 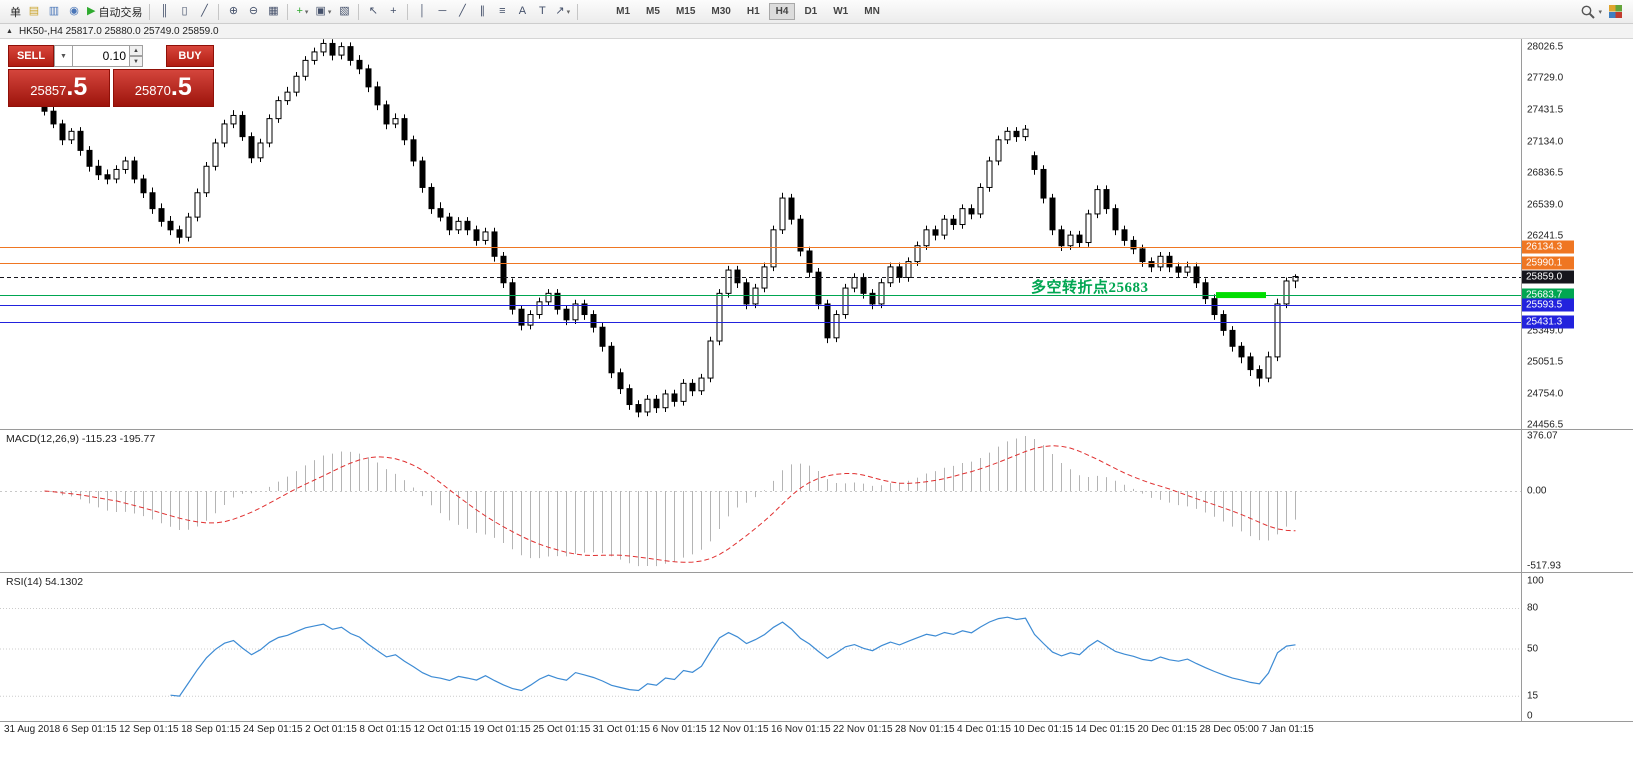 I want to click on annotation-text: 多空转折点25683, so click(x=1090, y=288).